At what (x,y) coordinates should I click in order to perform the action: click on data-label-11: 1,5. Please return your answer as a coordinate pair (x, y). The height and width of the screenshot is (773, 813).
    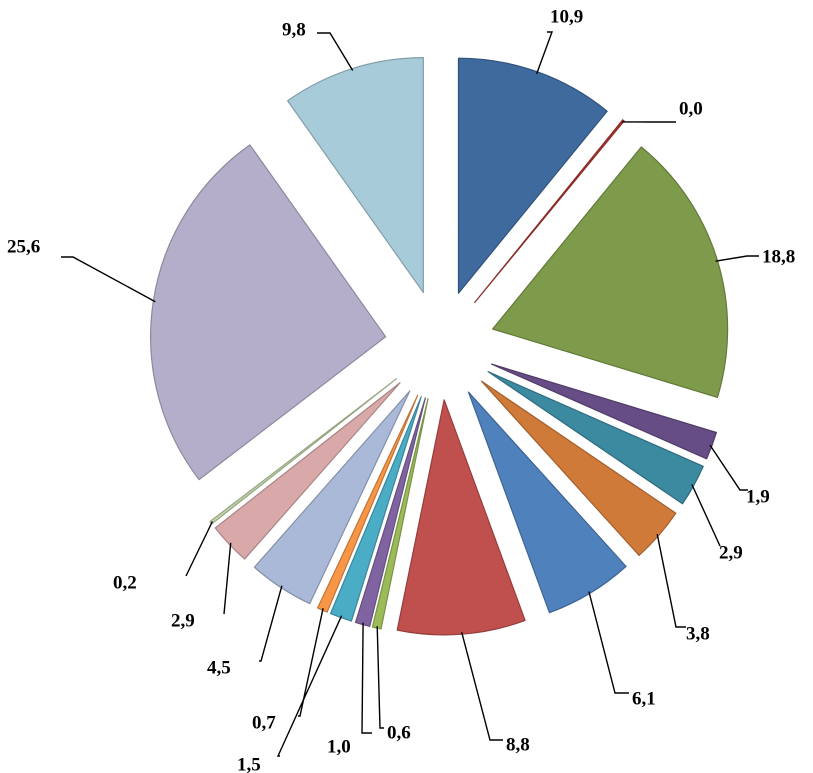
    Looking at the image, I should click on (249, 763).